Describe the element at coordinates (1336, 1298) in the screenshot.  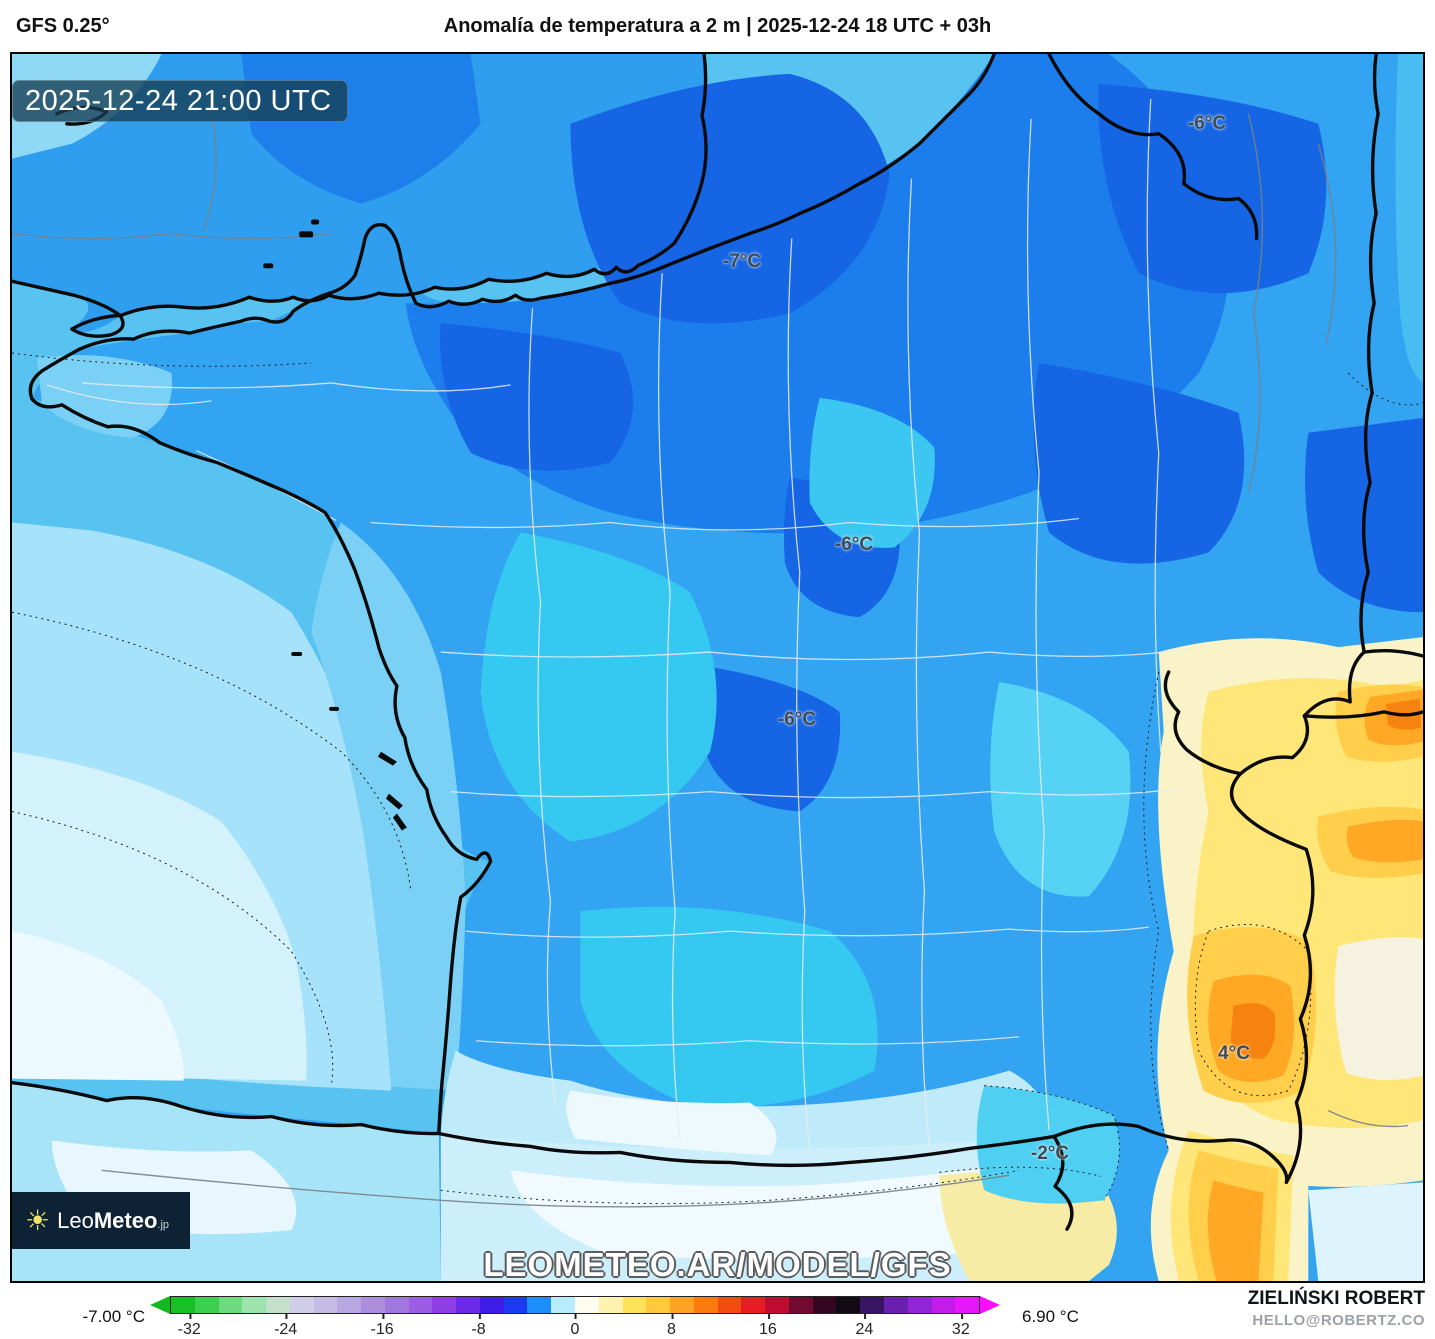
I see `credit-name: ZIELIŃSKI ROBERT` at that location.